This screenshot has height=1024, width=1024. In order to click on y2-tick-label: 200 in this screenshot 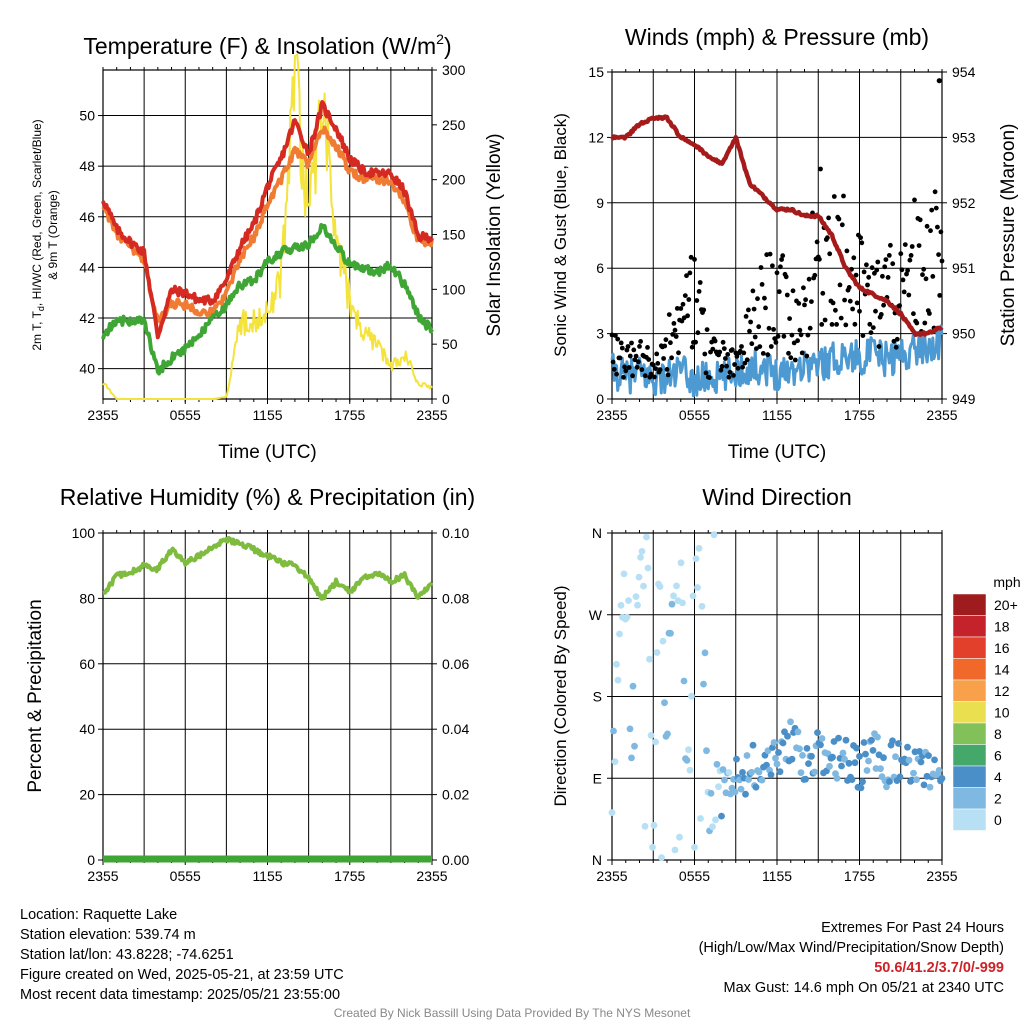, I will do `click(454, 180)`.